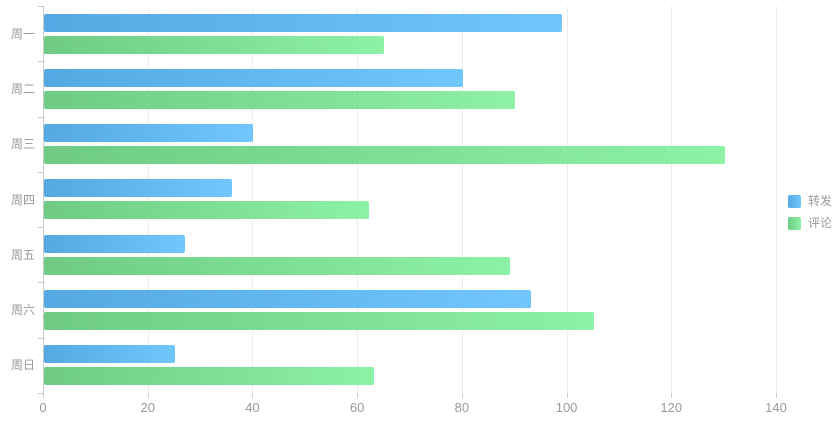 The width and height of the screenshot is (840, 426). I want to click on y-axis-label: 周一, so click(22, 33).